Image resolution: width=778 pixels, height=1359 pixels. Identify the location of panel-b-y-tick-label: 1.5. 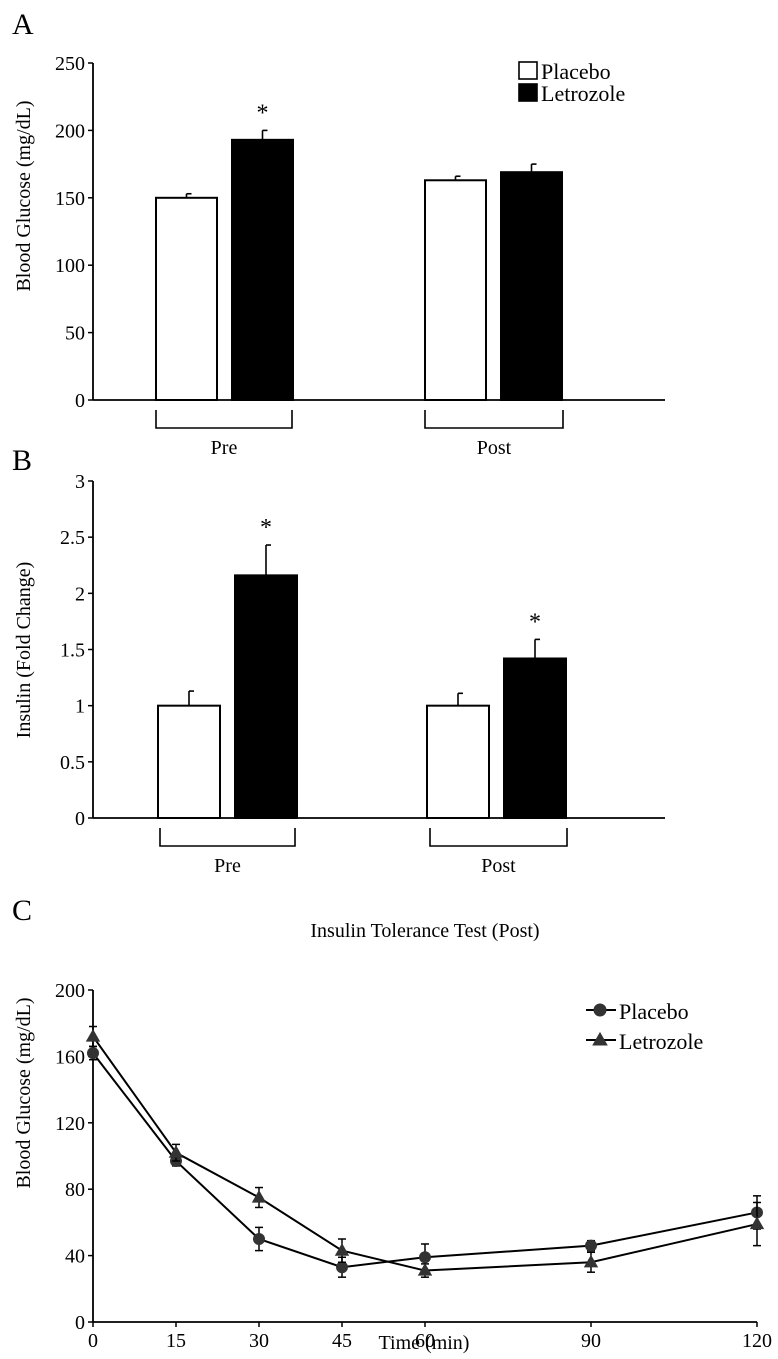
(72, 651).